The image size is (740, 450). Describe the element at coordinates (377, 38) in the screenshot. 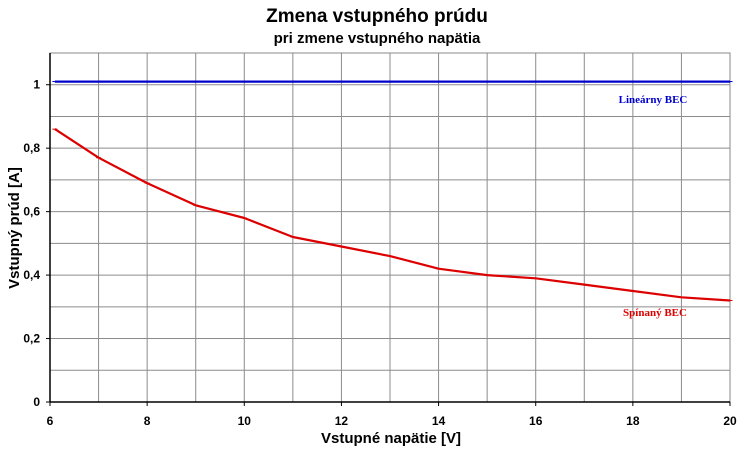

I see `chart-subtitle: pri zmene vstupného napätia` at that location.